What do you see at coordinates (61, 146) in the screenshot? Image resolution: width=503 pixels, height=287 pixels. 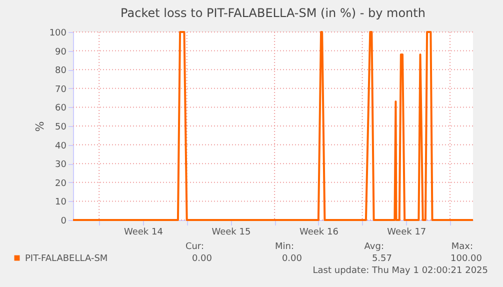 I see `y-tick-label: 40` at bounding box center [61, 146].